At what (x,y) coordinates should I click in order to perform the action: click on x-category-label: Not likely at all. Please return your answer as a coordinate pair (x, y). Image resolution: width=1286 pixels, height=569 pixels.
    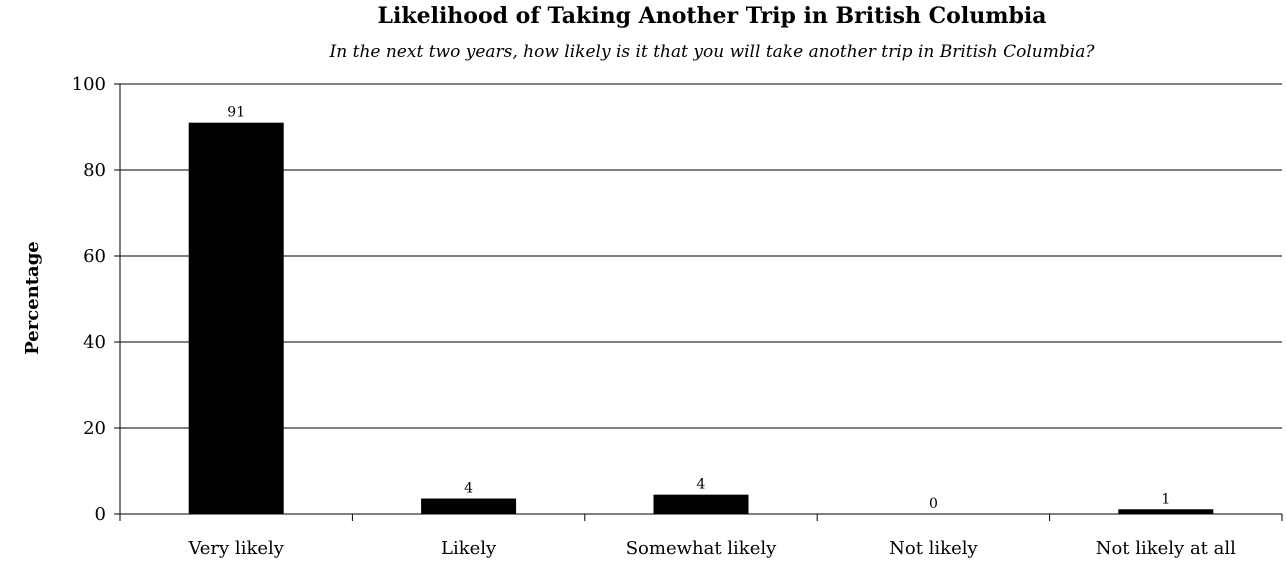
    Looking at the image, I should click on (1166, 548).